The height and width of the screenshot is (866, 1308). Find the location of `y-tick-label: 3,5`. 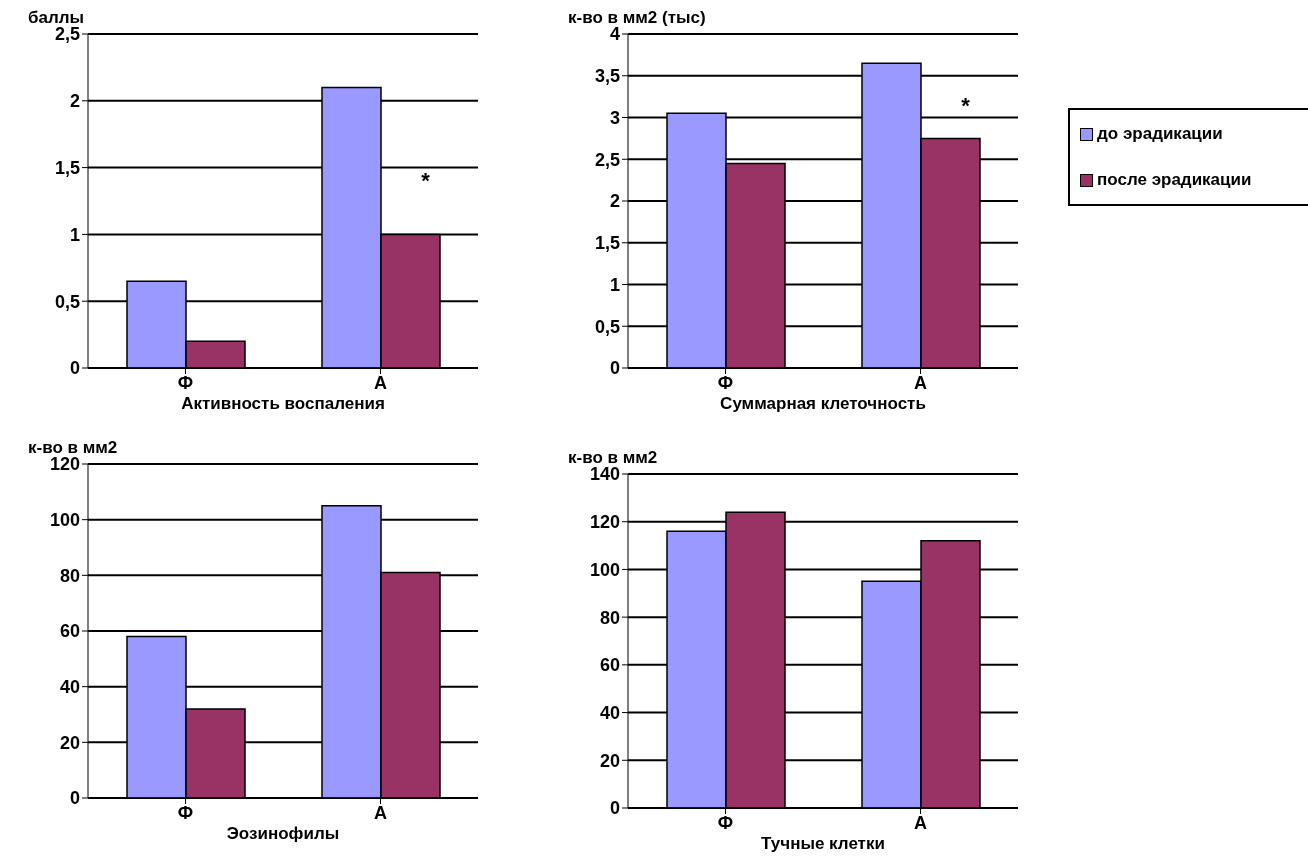

y-tick-label: 3,5 is located at coordinates (607, 76).